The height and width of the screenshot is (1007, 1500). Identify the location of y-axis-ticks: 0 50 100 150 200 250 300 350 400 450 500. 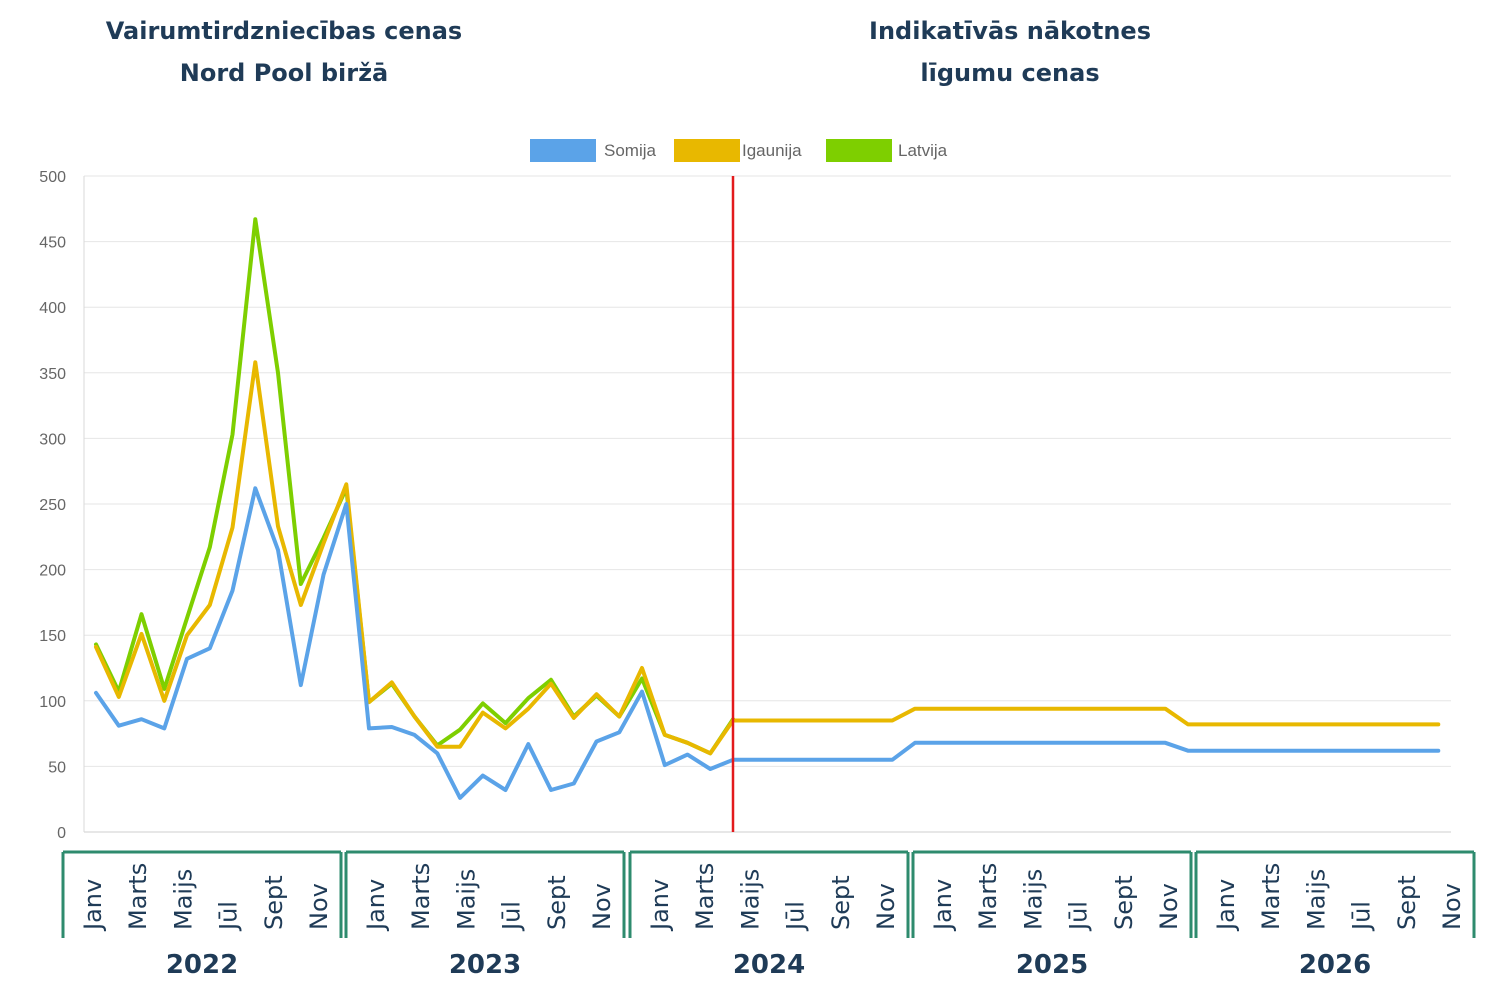
(52, 505).